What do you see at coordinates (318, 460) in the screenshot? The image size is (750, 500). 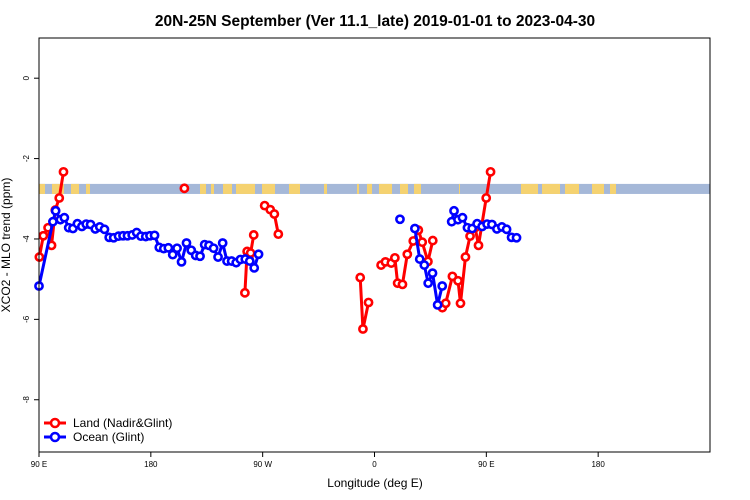 I see `x-axis: 90 E 180 90 W 0 90 E 180` at bounding box center [318, 460].